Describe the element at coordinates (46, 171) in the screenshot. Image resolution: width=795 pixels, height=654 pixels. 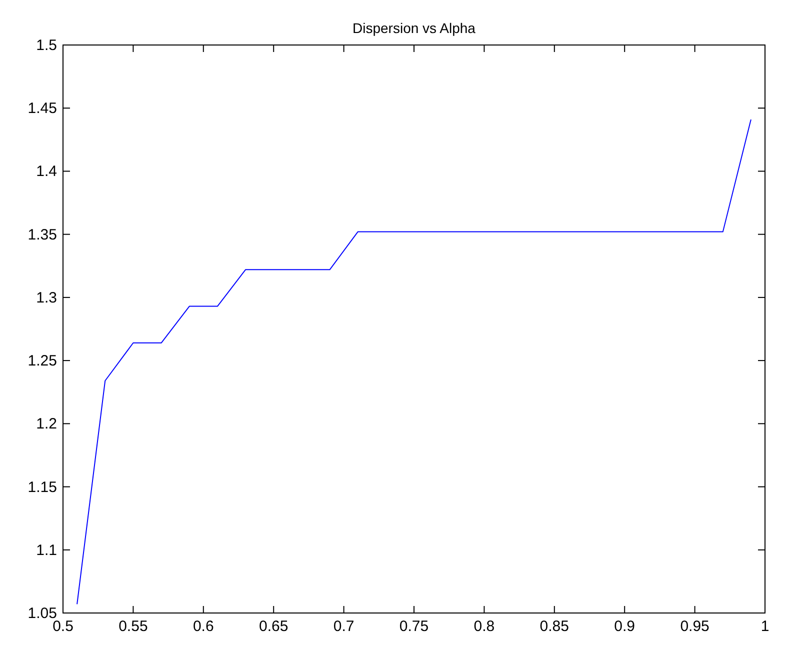
I see `y-tick-label: 1.4` at that location.